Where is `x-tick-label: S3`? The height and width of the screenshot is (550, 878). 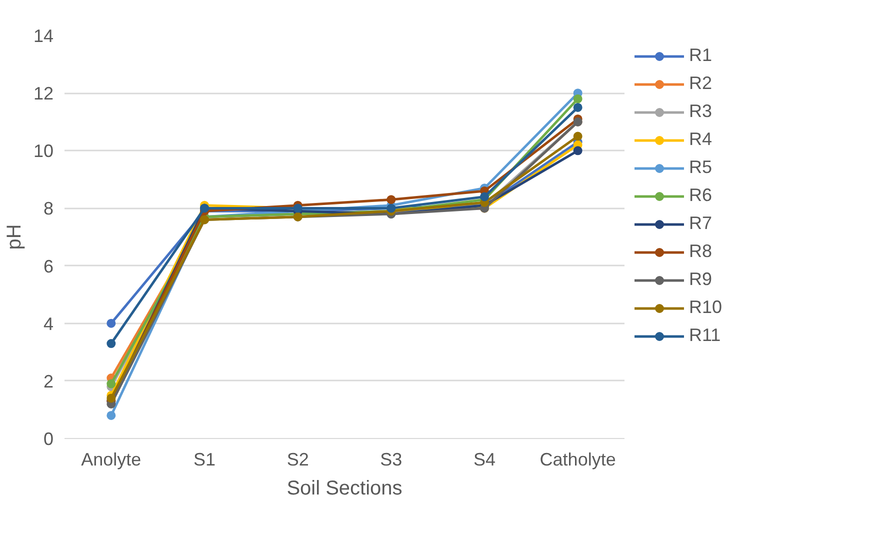 x-tick-label: S3 is located at coordinates (391, 460).